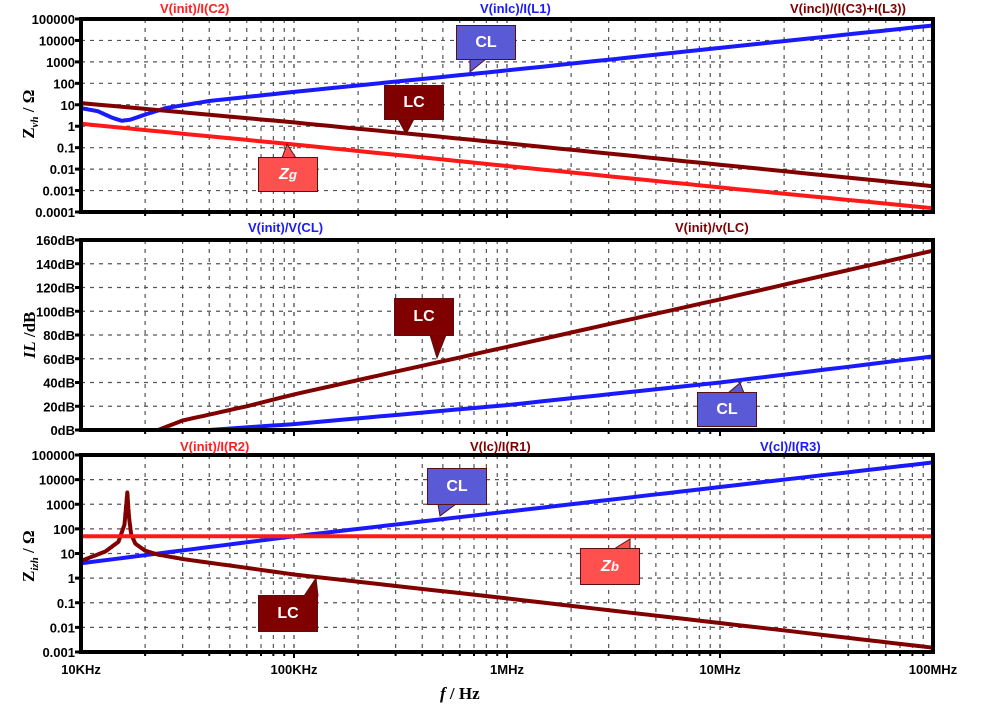  I want to click on y-axis-label-bottom: Zizh / Ω, so click(30, 556).